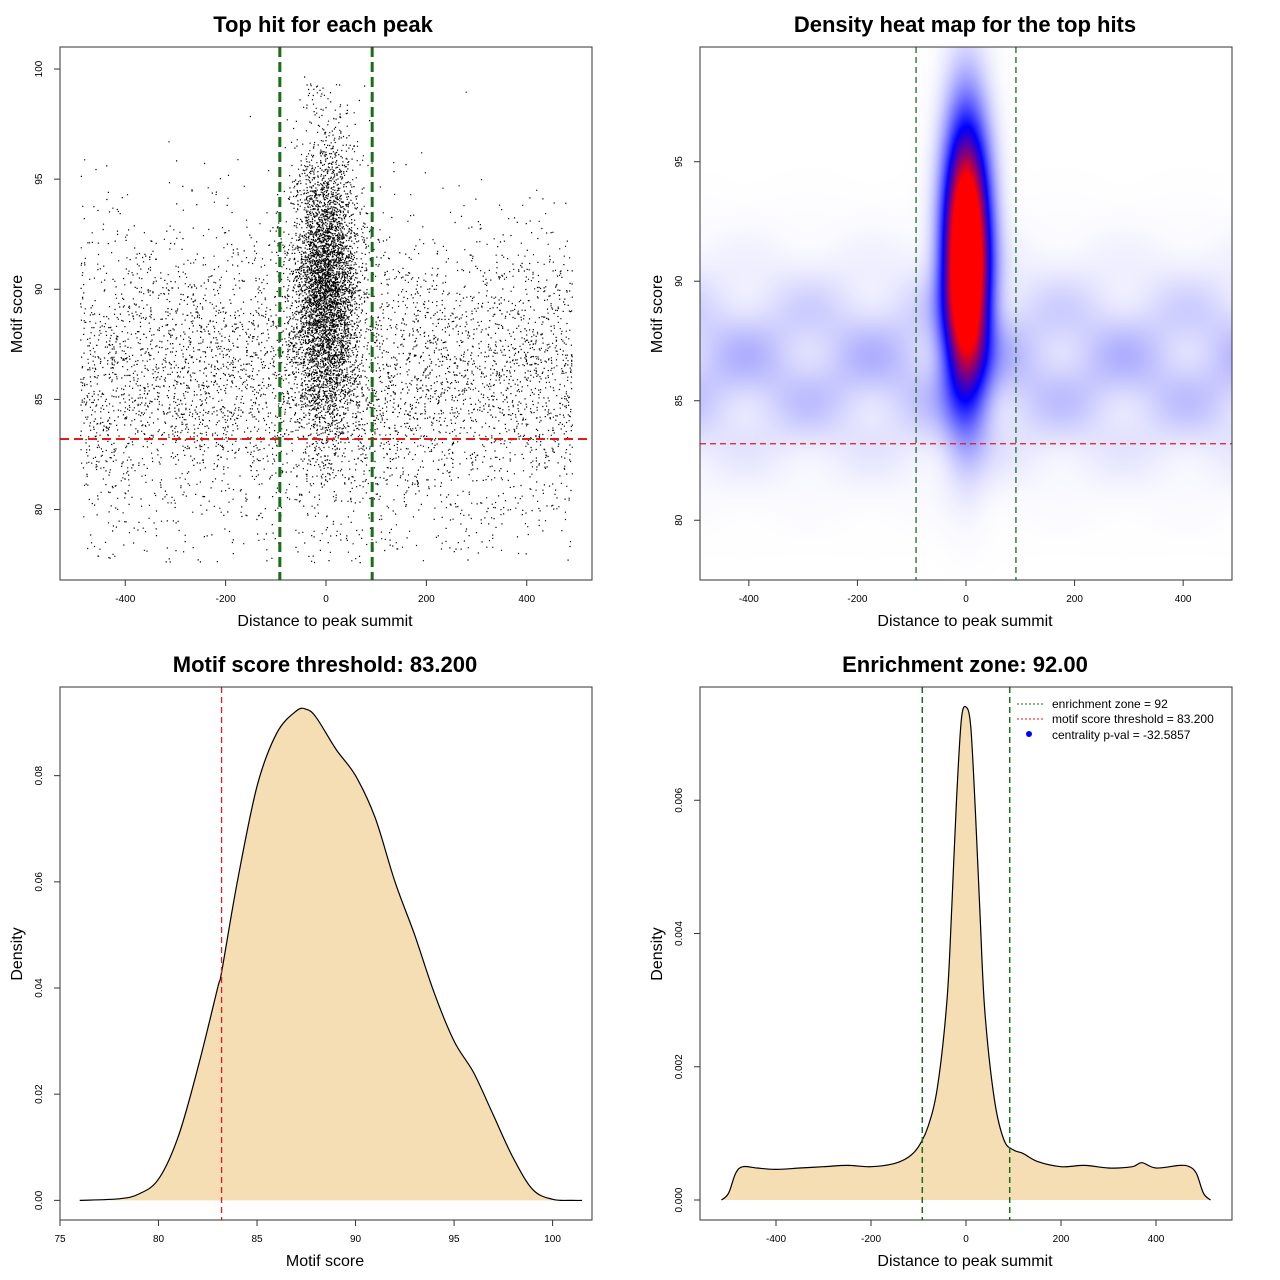 Image resolution: width=1280 pixels, height=1280 pixels. I want to click on distance-density-reference-lines, so click(966, 953).